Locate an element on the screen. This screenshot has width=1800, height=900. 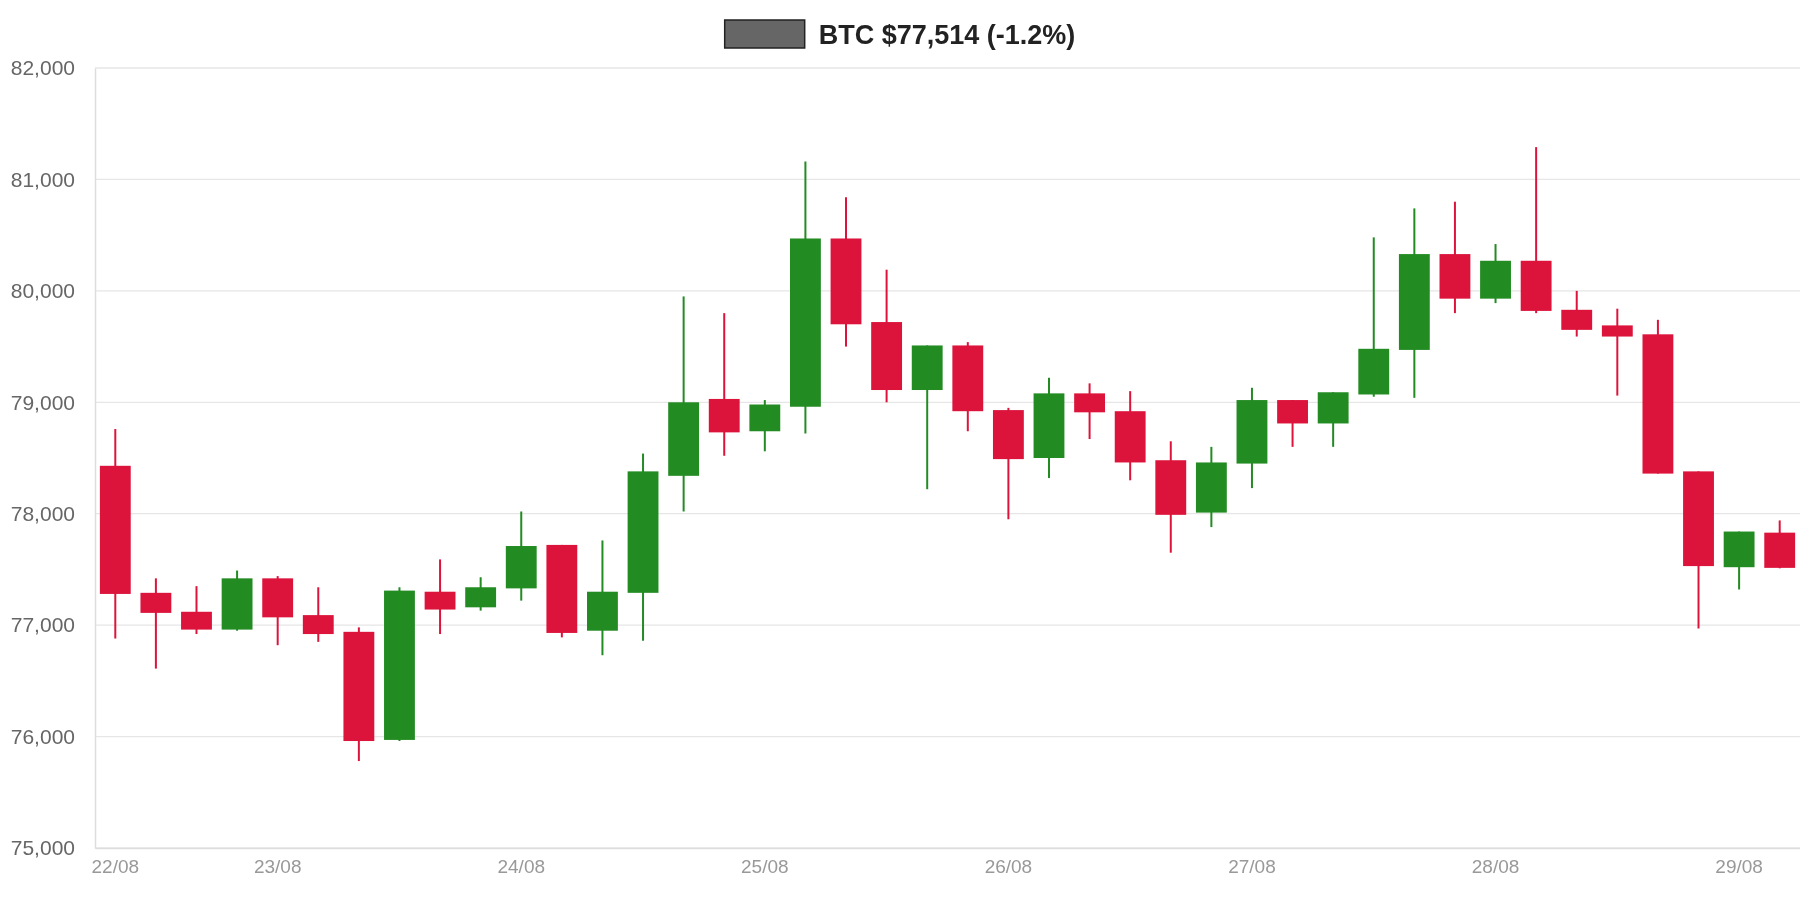
y-tick-label: 80,000 is located at coordinates (42, 291).